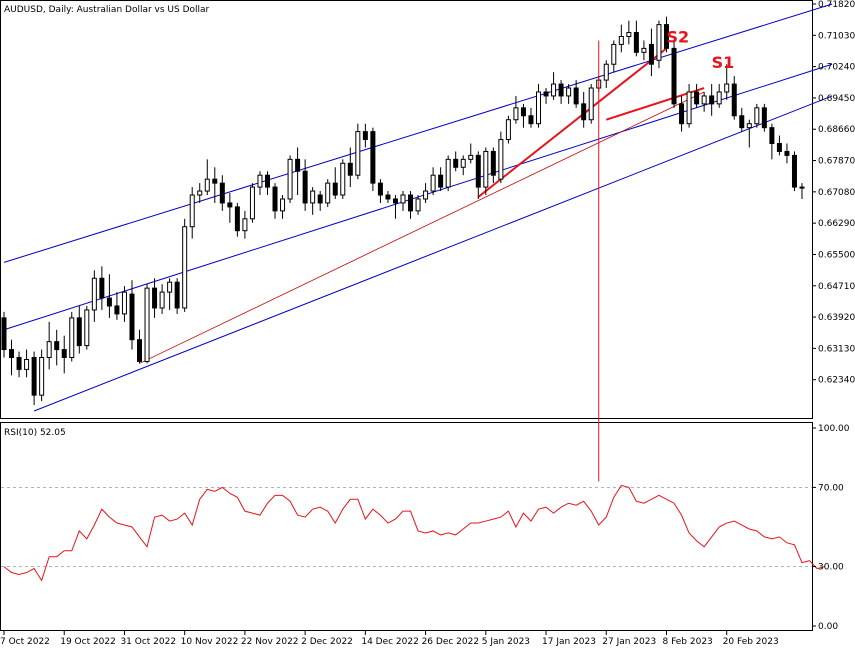 The width and height of the screenshot is (855, 650). I want to click on time-tick-label: 20 Feb 2023, so click(751, 642).